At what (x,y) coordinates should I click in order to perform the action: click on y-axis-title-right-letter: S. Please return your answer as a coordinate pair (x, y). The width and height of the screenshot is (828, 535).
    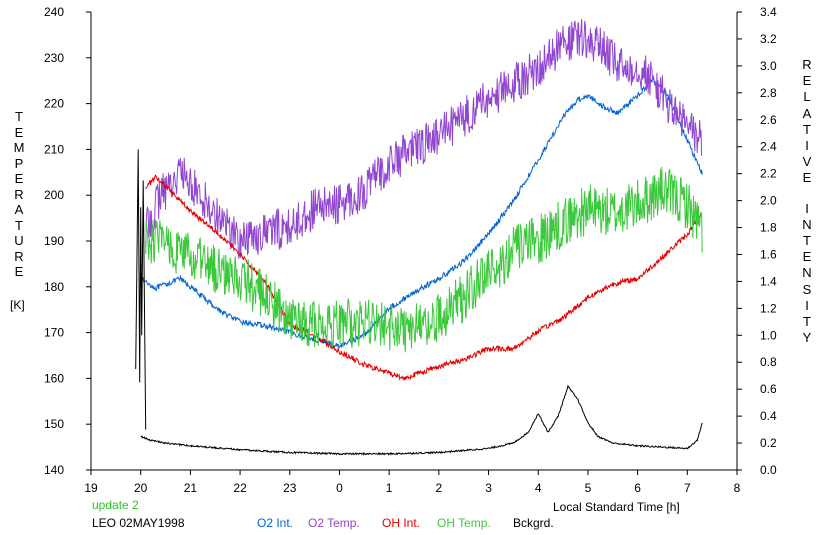
    Looking at the image, I should click on (807, 289).